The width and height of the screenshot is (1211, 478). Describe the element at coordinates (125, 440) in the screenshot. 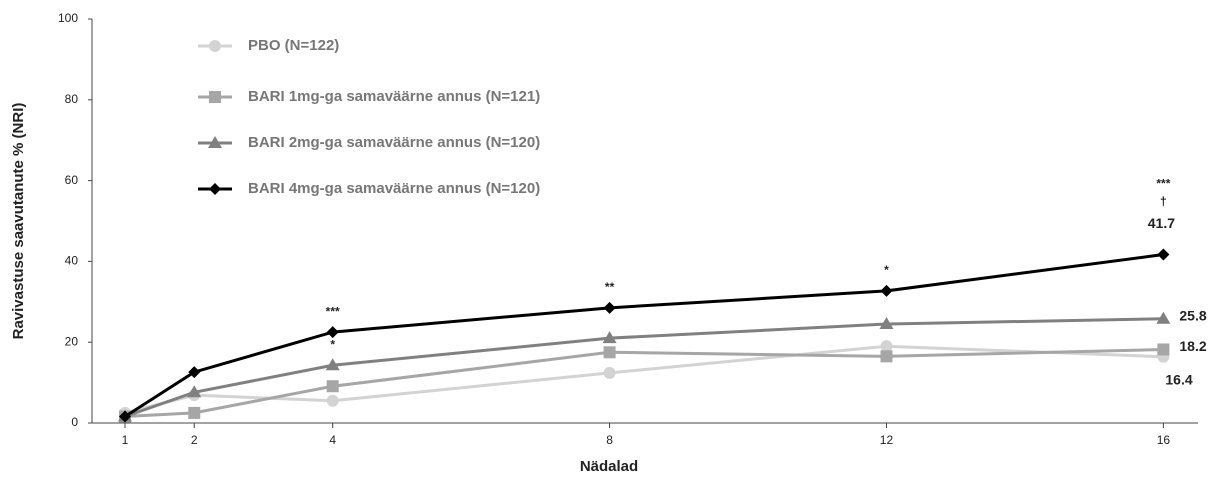

I see `x-tick-label: 1` at that location.